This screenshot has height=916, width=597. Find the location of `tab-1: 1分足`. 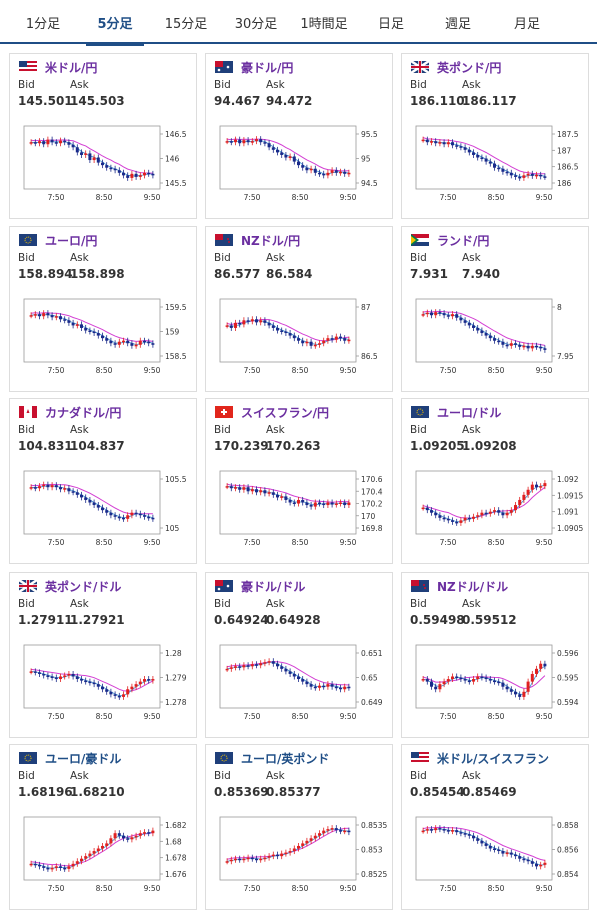

tab-1: 1分足 is located at coordinates (43, 24).